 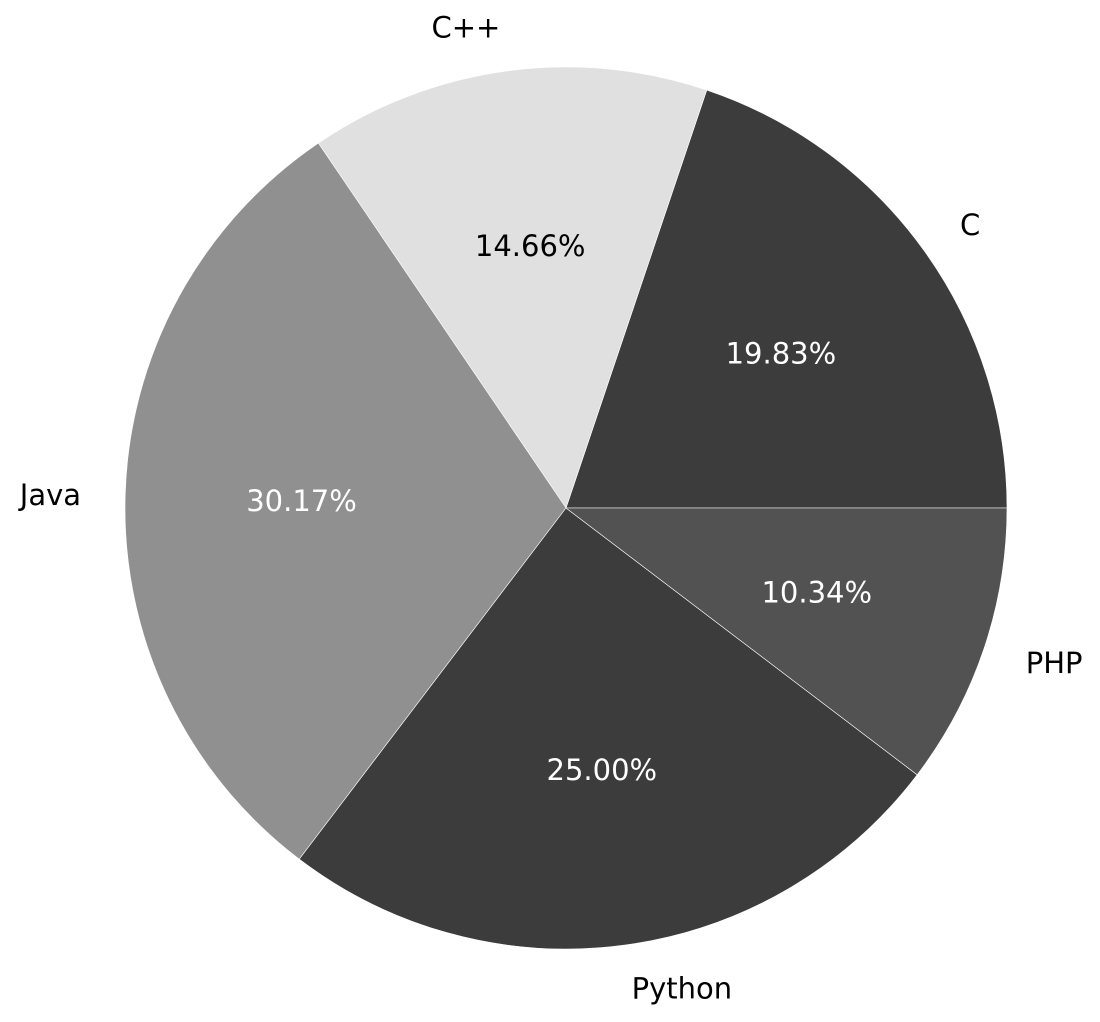 What do you see at coordinates (301, 501) in the screenshot?
I see `pie-percent-label: 30.17%` at bounding box center [301, 501].